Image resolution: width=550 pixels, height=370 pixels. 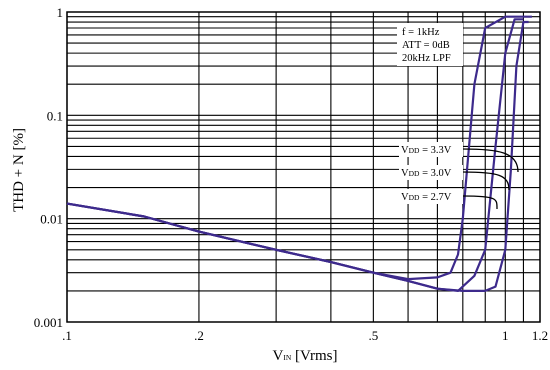 What do you see at coordinates (305, 356) in the screenshot?
I see `x-axis-title: VIN [Vrms]` at bounding box center [305, 356].